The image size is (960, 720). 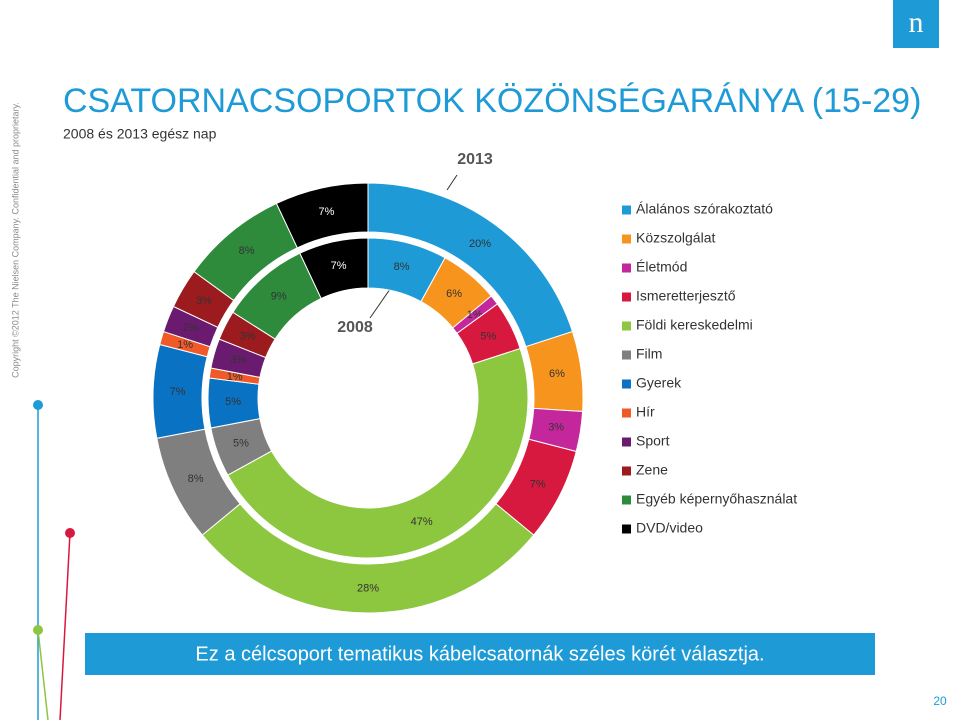 I want to click on legend-label: Sport, so click(x=653, y=441).